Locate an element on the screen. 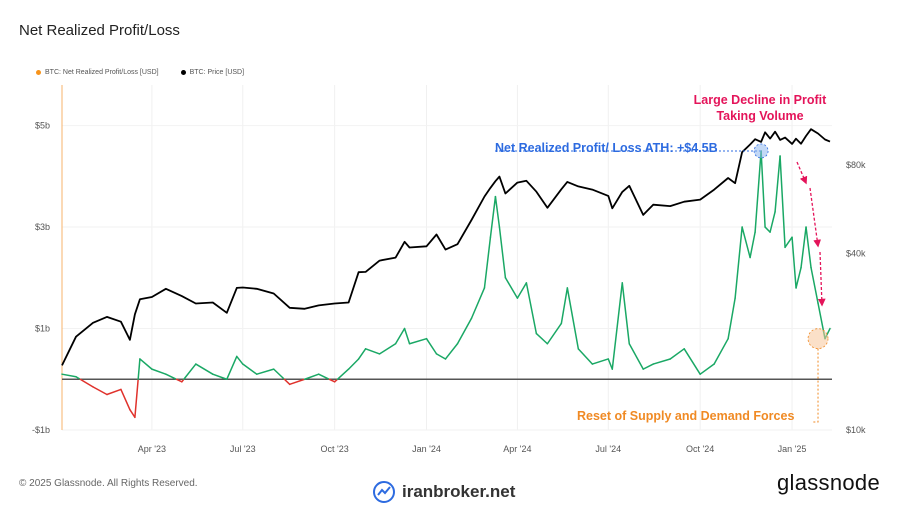 The width and height of the screenshot is (900, 506). chart-title: Net Realized Profit/Loss is located at coordinates (99, 30).